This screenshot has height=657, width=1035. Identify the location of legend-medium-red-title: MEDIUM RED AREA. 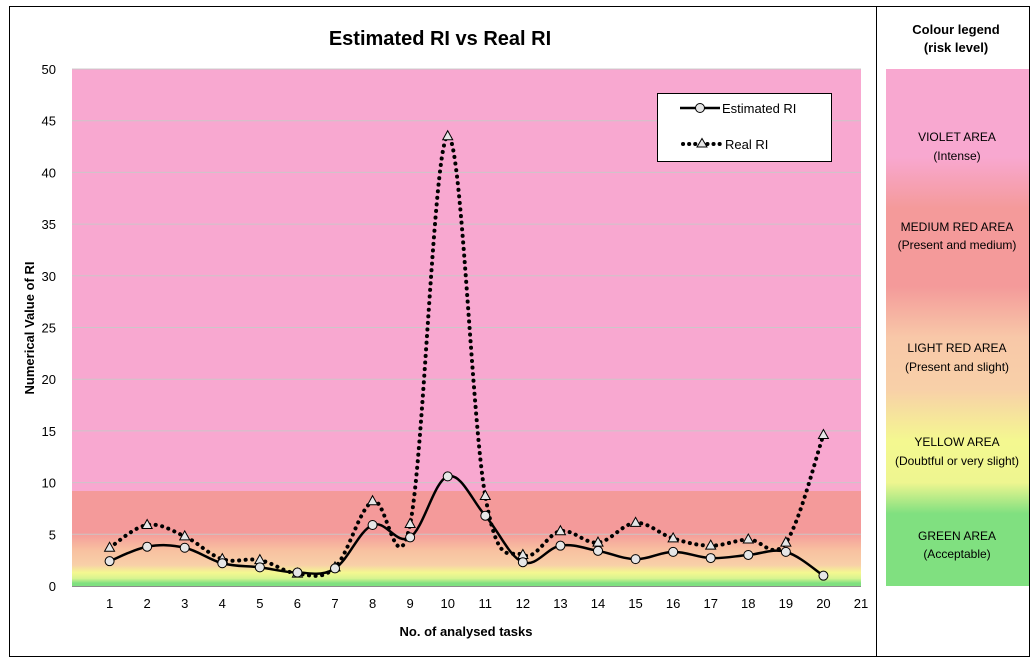
(957, 227).